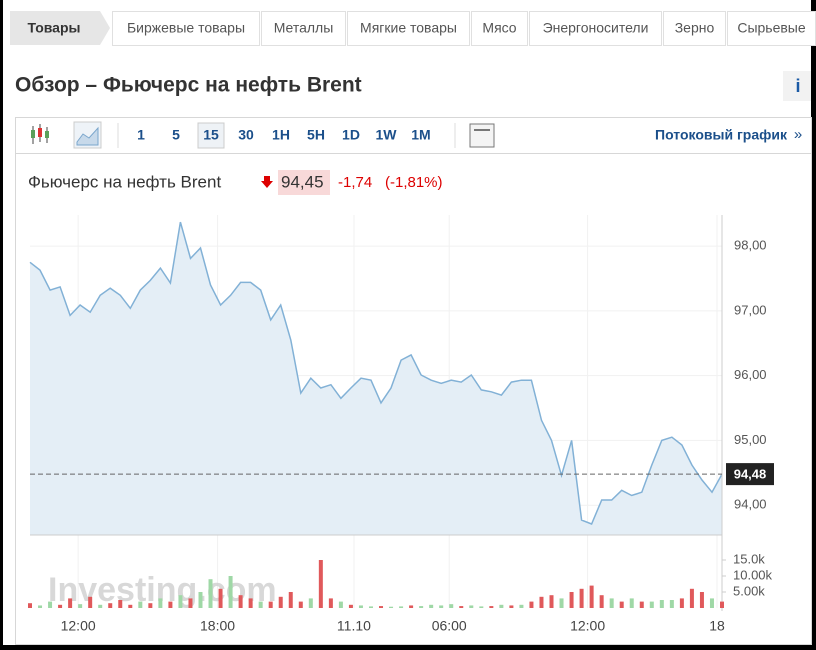  What do you see at coordinates (798, 134) in the screenshot?
I see `stream-arrow: »` at bounding box center [798, 134].